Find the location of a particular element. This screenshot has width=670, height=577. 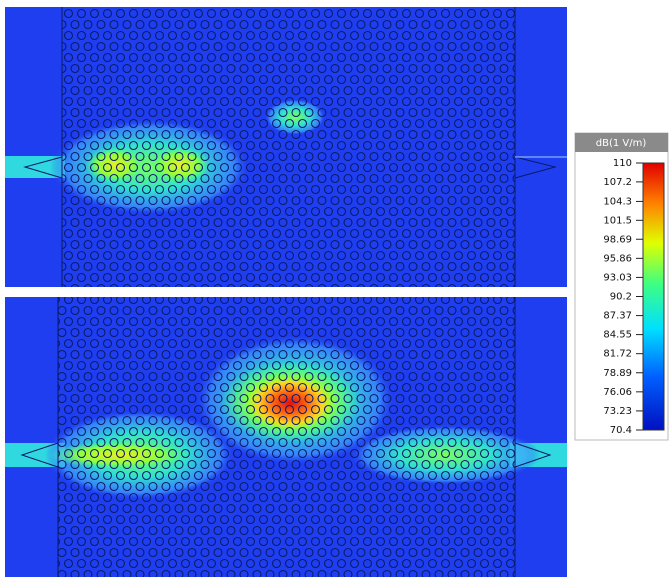

colorbar: dB(1 V/m) is located at coordinates (621, 286).